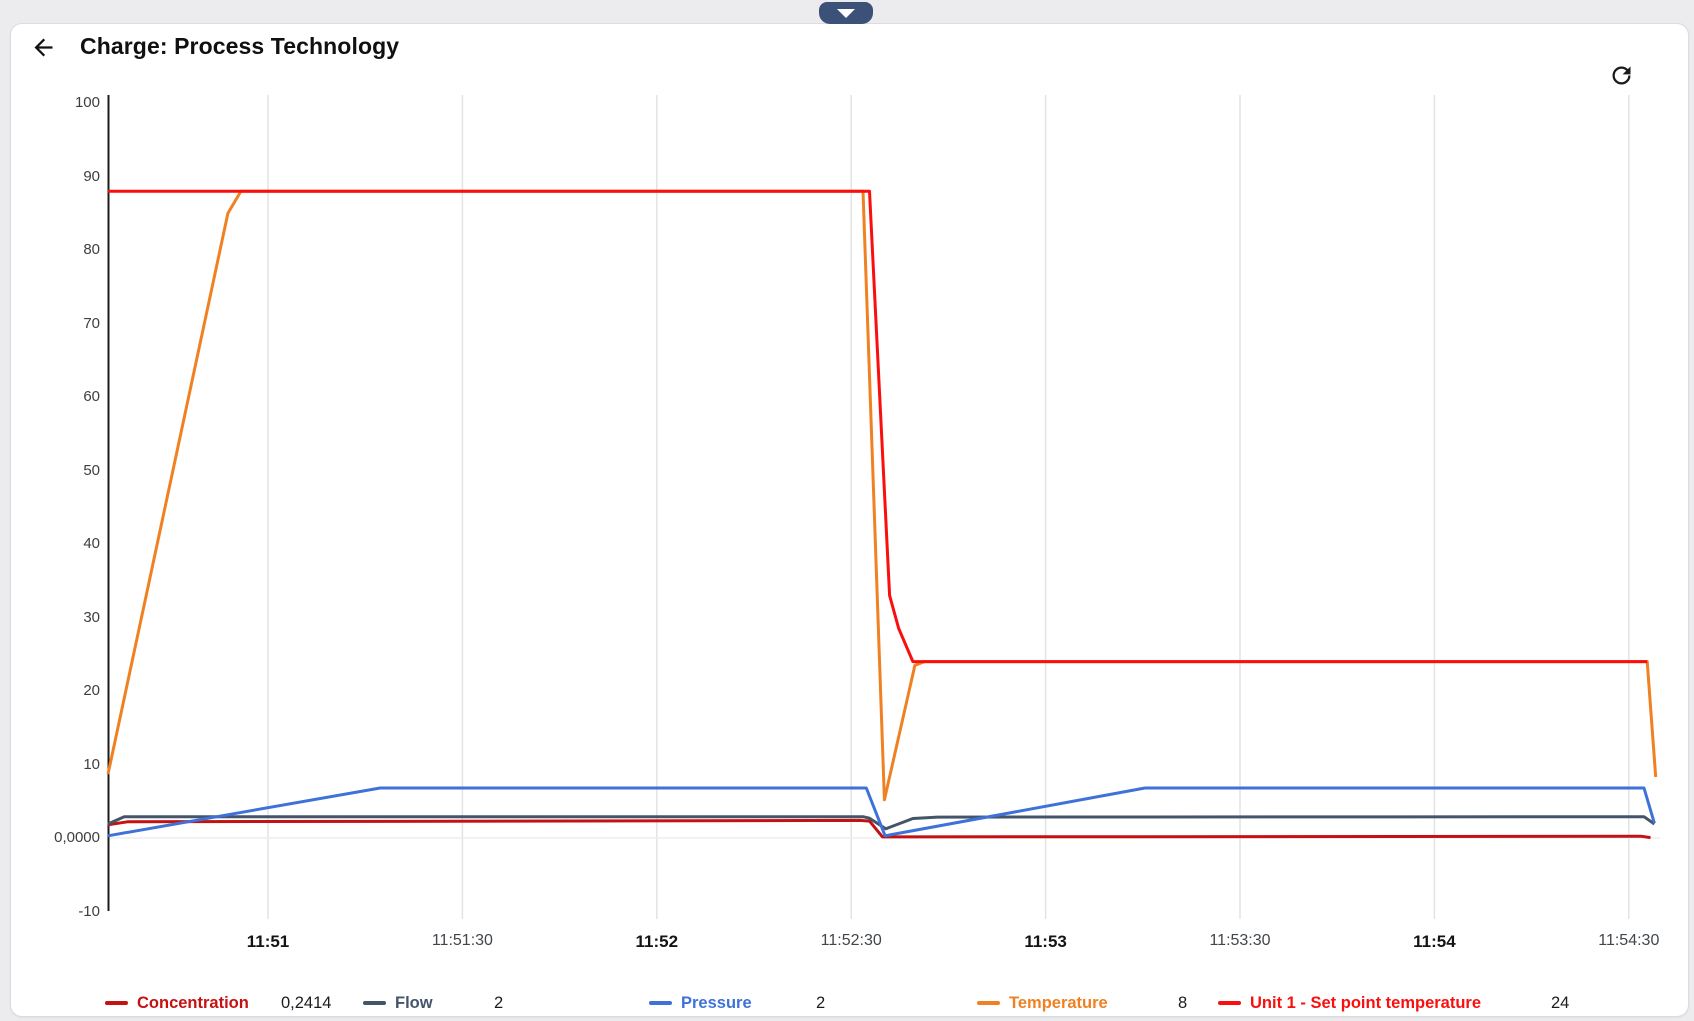 The width and height of the screenshot is (1694, 1021). What do you see at coordinates (268, 941) in the screenshot?
I see `x-tick-label: 11:51` at bounding box center [268, 941].